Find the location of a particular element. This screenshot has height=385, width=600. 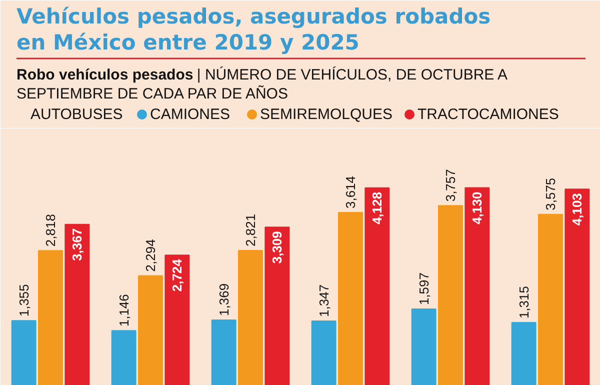

data-label: 1,315 is located at coordinates (524, 302).